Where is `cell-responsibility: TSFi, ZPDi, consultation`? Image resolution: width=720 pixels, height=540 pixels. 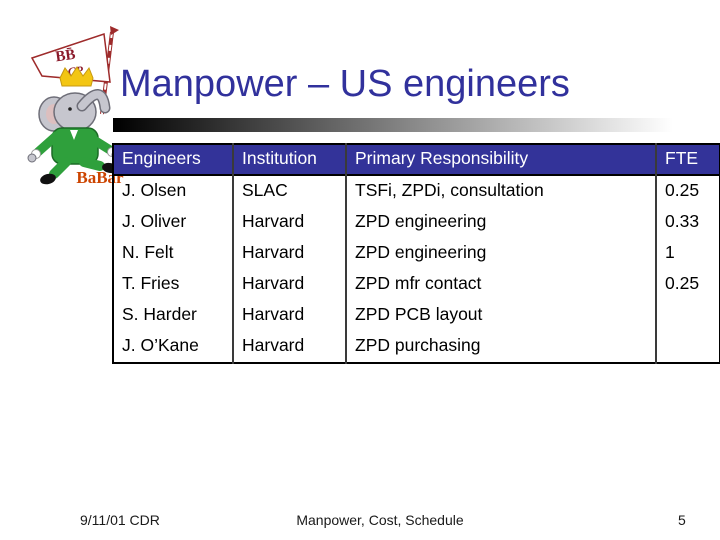 cell-responsibility: TSFi, ZPDi, consultation is located at coordinates (500, 191).